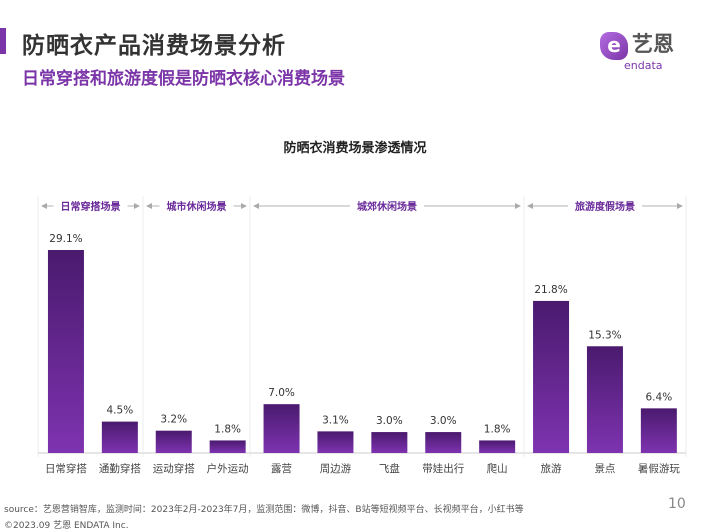 The width and height of the screenshot is (710, 532). Describe the element at coordinates (228, 468) in the screenshot. I see `category-label: 户外运动` at that location.